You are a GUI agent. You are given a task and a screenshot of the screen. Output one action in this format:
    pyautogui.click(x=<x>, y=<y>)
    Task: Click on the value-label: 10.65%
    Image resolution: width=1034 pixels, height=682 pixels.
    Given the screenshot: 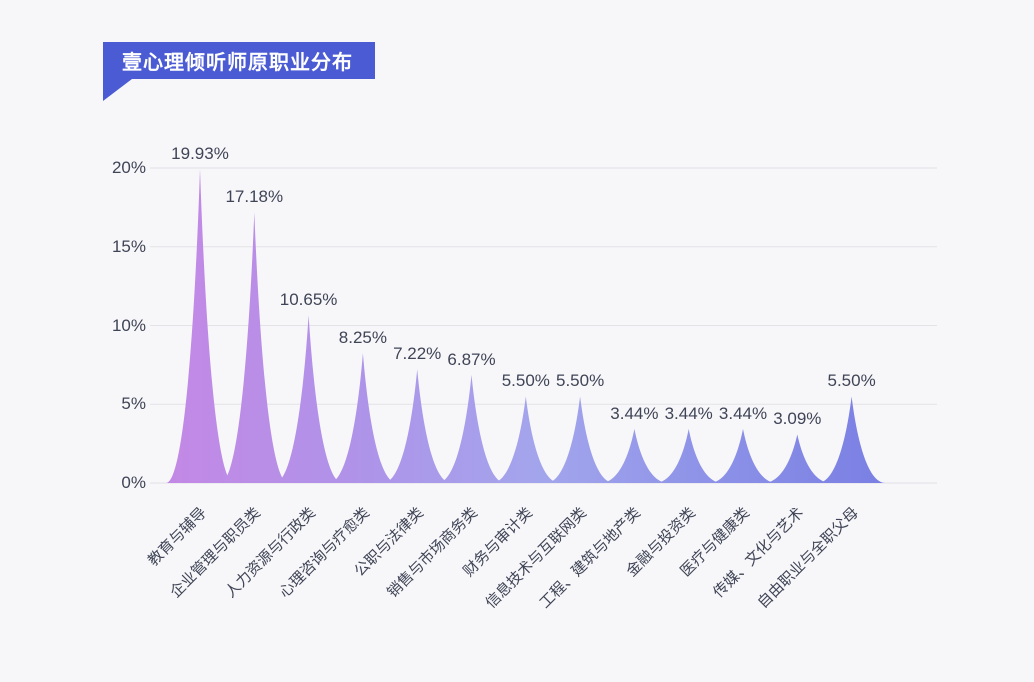 What is the action you would take?
    pyautogui.click(x=308, y=300)
    